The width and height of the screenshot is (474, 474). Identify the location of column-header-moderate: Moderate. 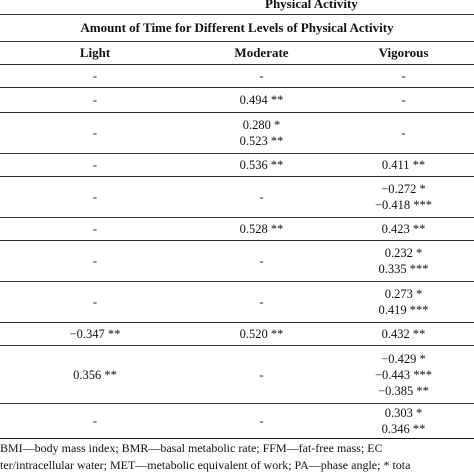
(261, 52).